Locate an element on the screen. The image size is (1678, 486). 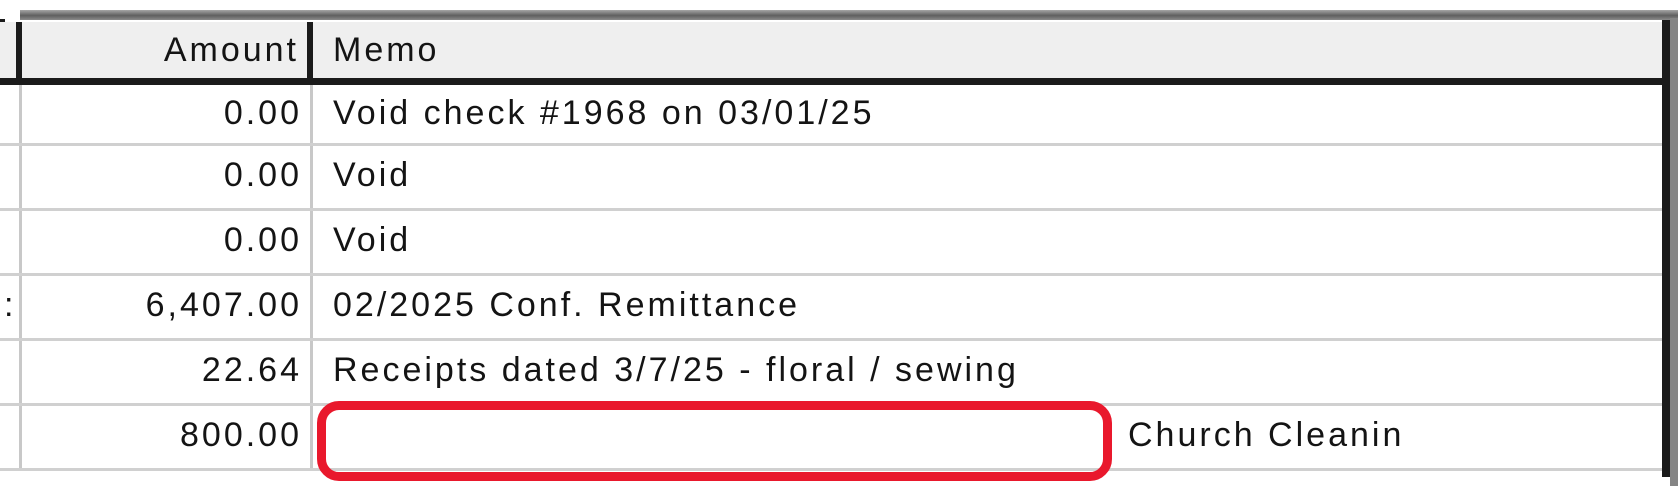
amount-cell: 6,407.00 is located at coordinates (167, 307).